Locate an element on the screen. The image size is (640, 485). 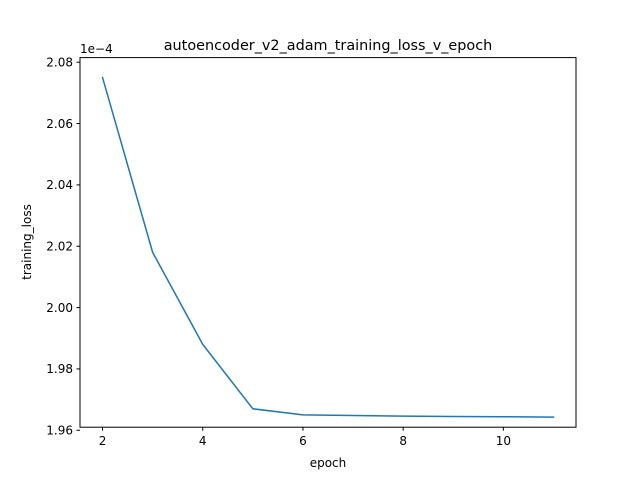
y-tick-label: 2.02 is located at coordinates (59, 247).